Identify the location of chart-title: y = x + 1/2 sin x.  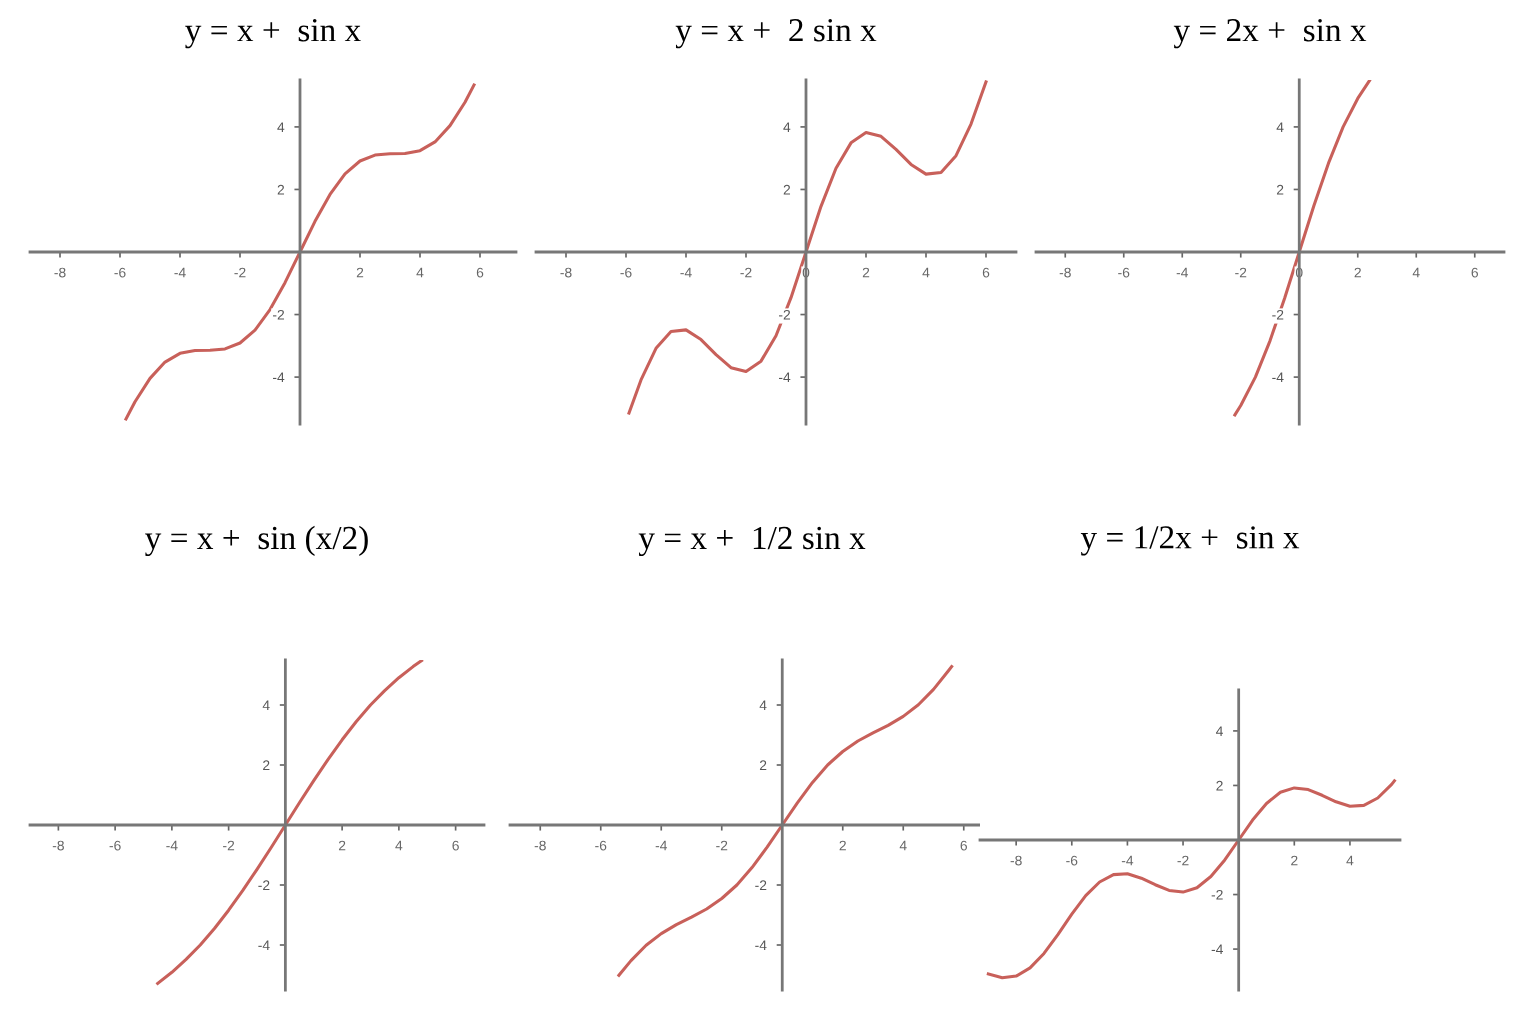
(752, 541).